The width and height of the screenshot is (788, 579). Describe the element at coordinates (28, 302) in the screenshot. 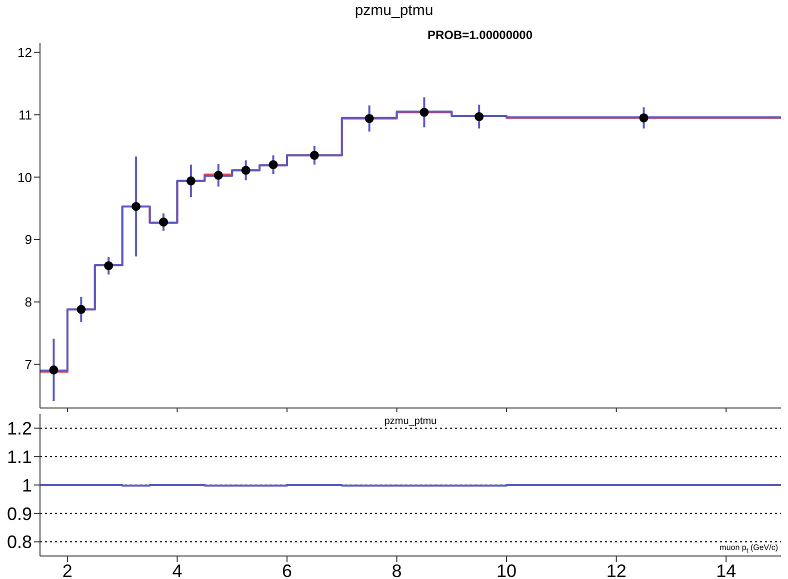

I see `y-tick-label: 8` at that location.